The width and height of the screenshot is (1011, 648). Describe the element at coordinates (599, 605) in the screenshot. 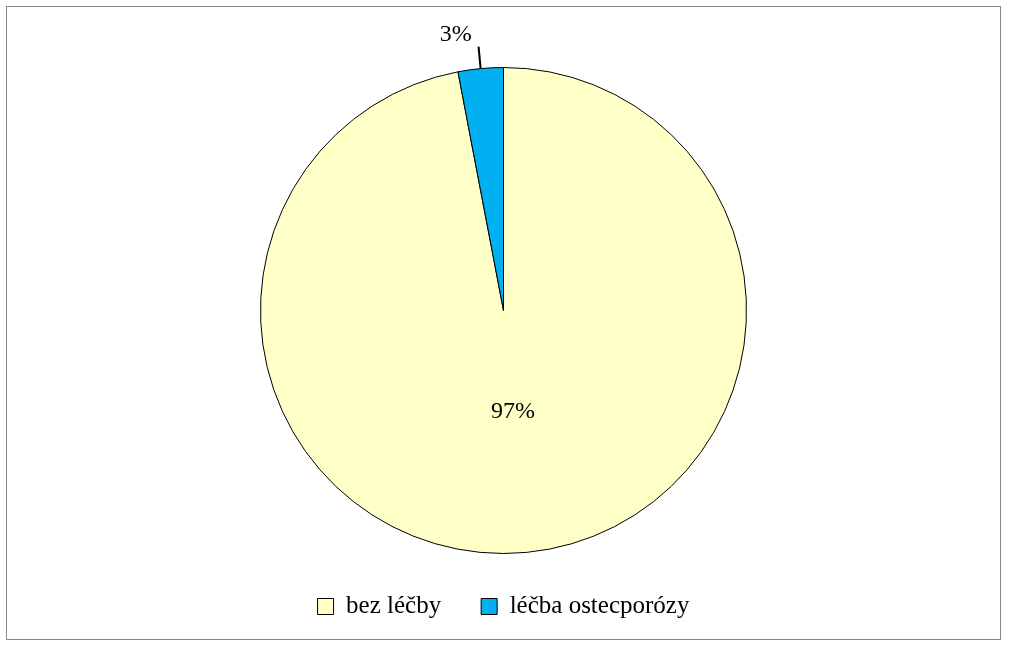

I see `legend-label: léčba ostecporózy` at that location.